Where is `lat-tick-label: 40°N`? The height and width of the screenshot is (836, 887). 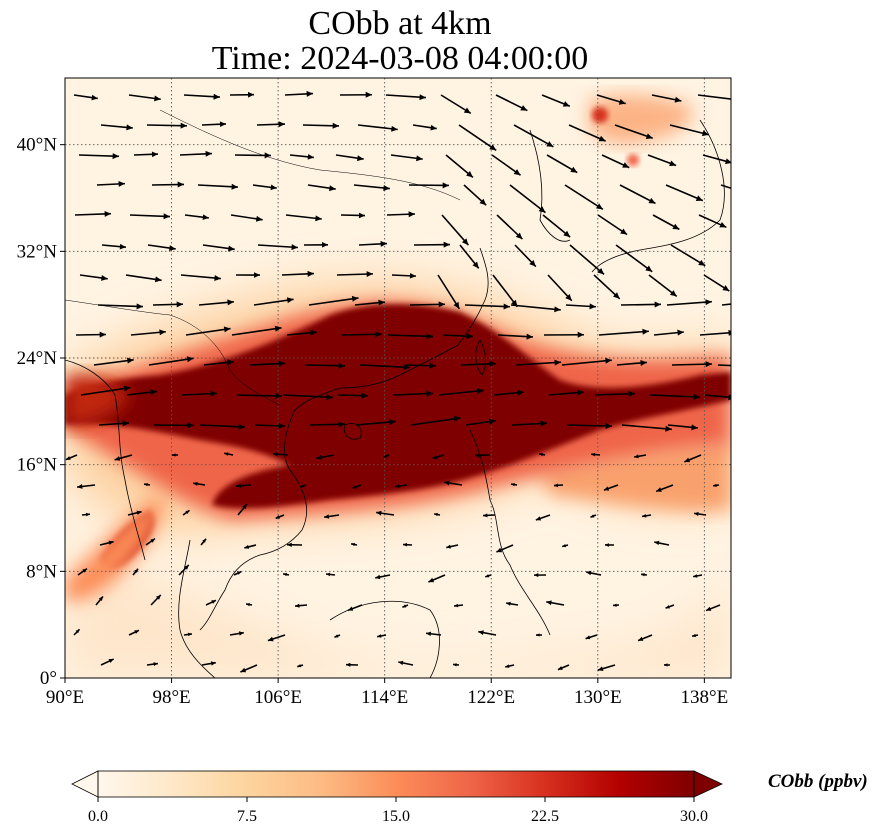 lat-tick-label: 40°N is located at coordinates (37, 145).